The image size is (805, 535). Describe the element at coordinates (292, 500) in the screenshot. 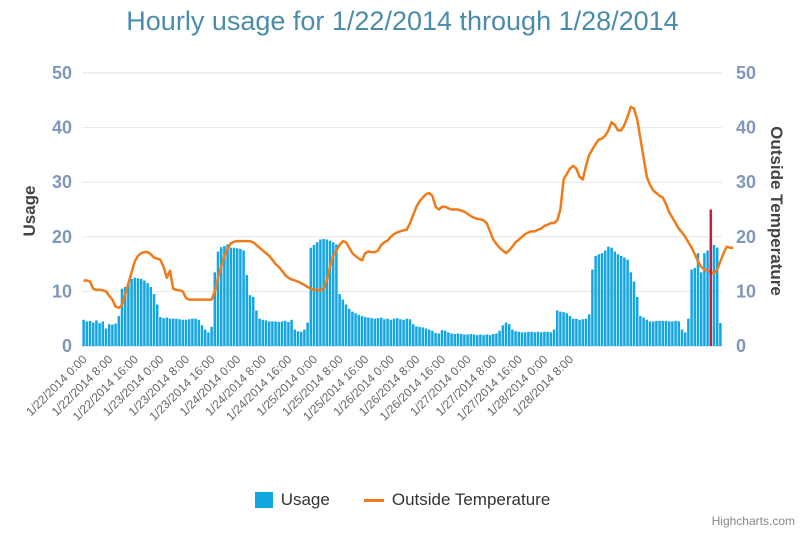

I see `legend-item-usage: Usage` at that location.